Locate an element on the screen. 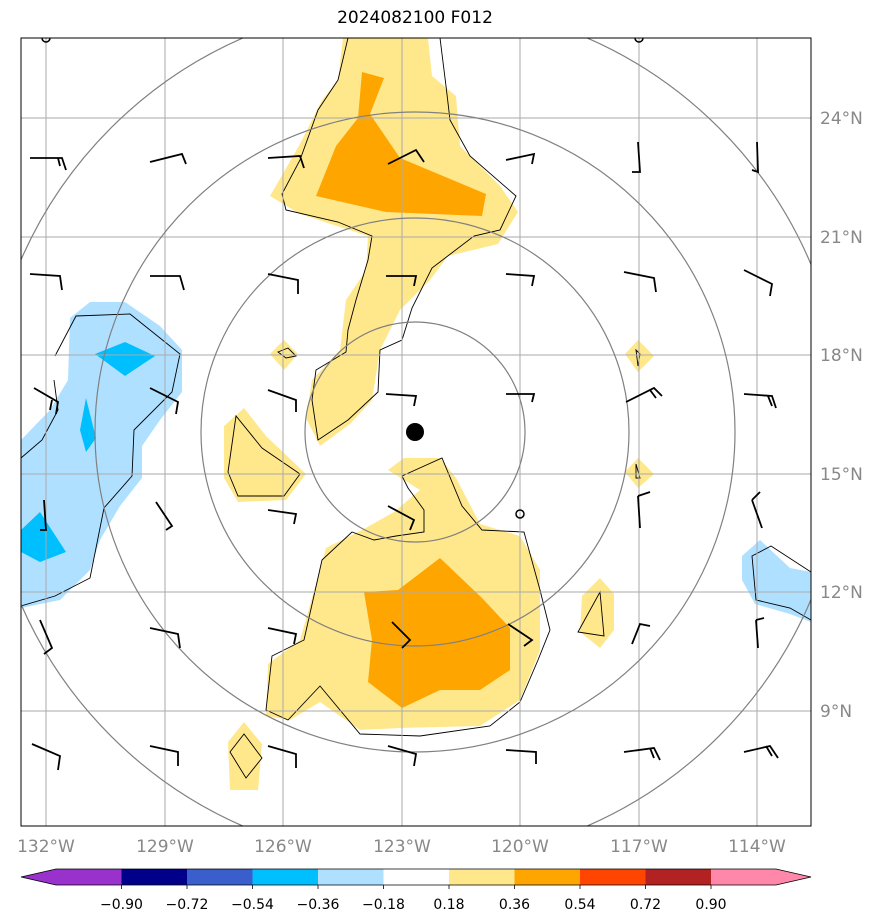 The width and height of the screenshot is (881, 924). colorbar-label: 0.54 is located at coordinates (579, 905).